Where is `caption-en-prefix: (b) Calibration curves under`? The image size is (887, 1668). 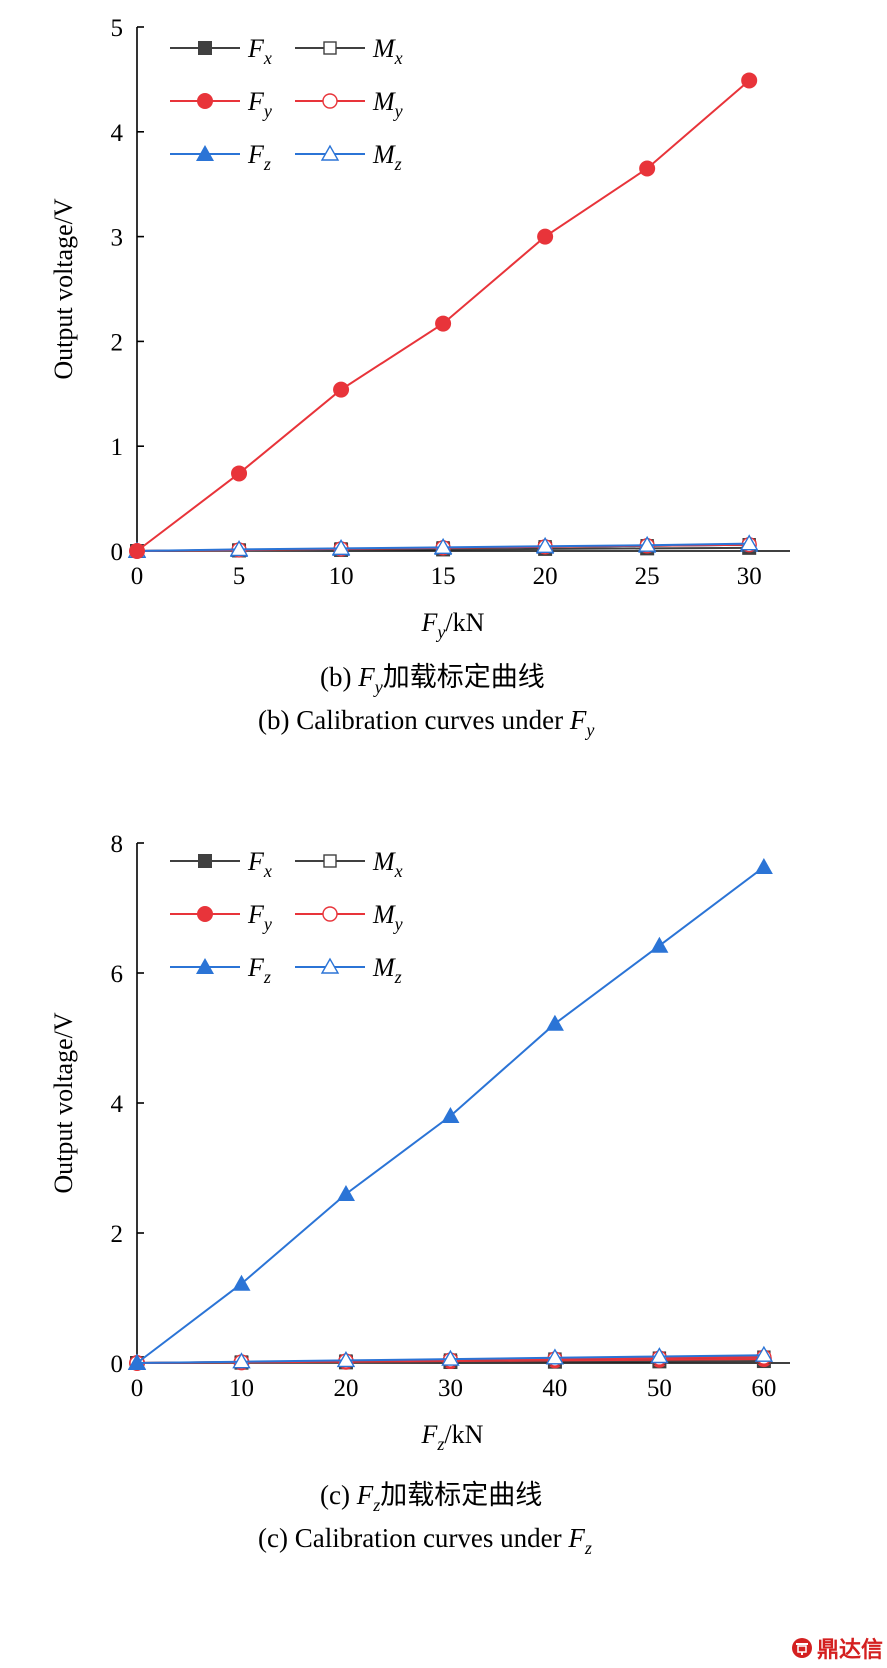 caption-en-prefix: (b) Calibration curves under is located at coordinates (414, 720).